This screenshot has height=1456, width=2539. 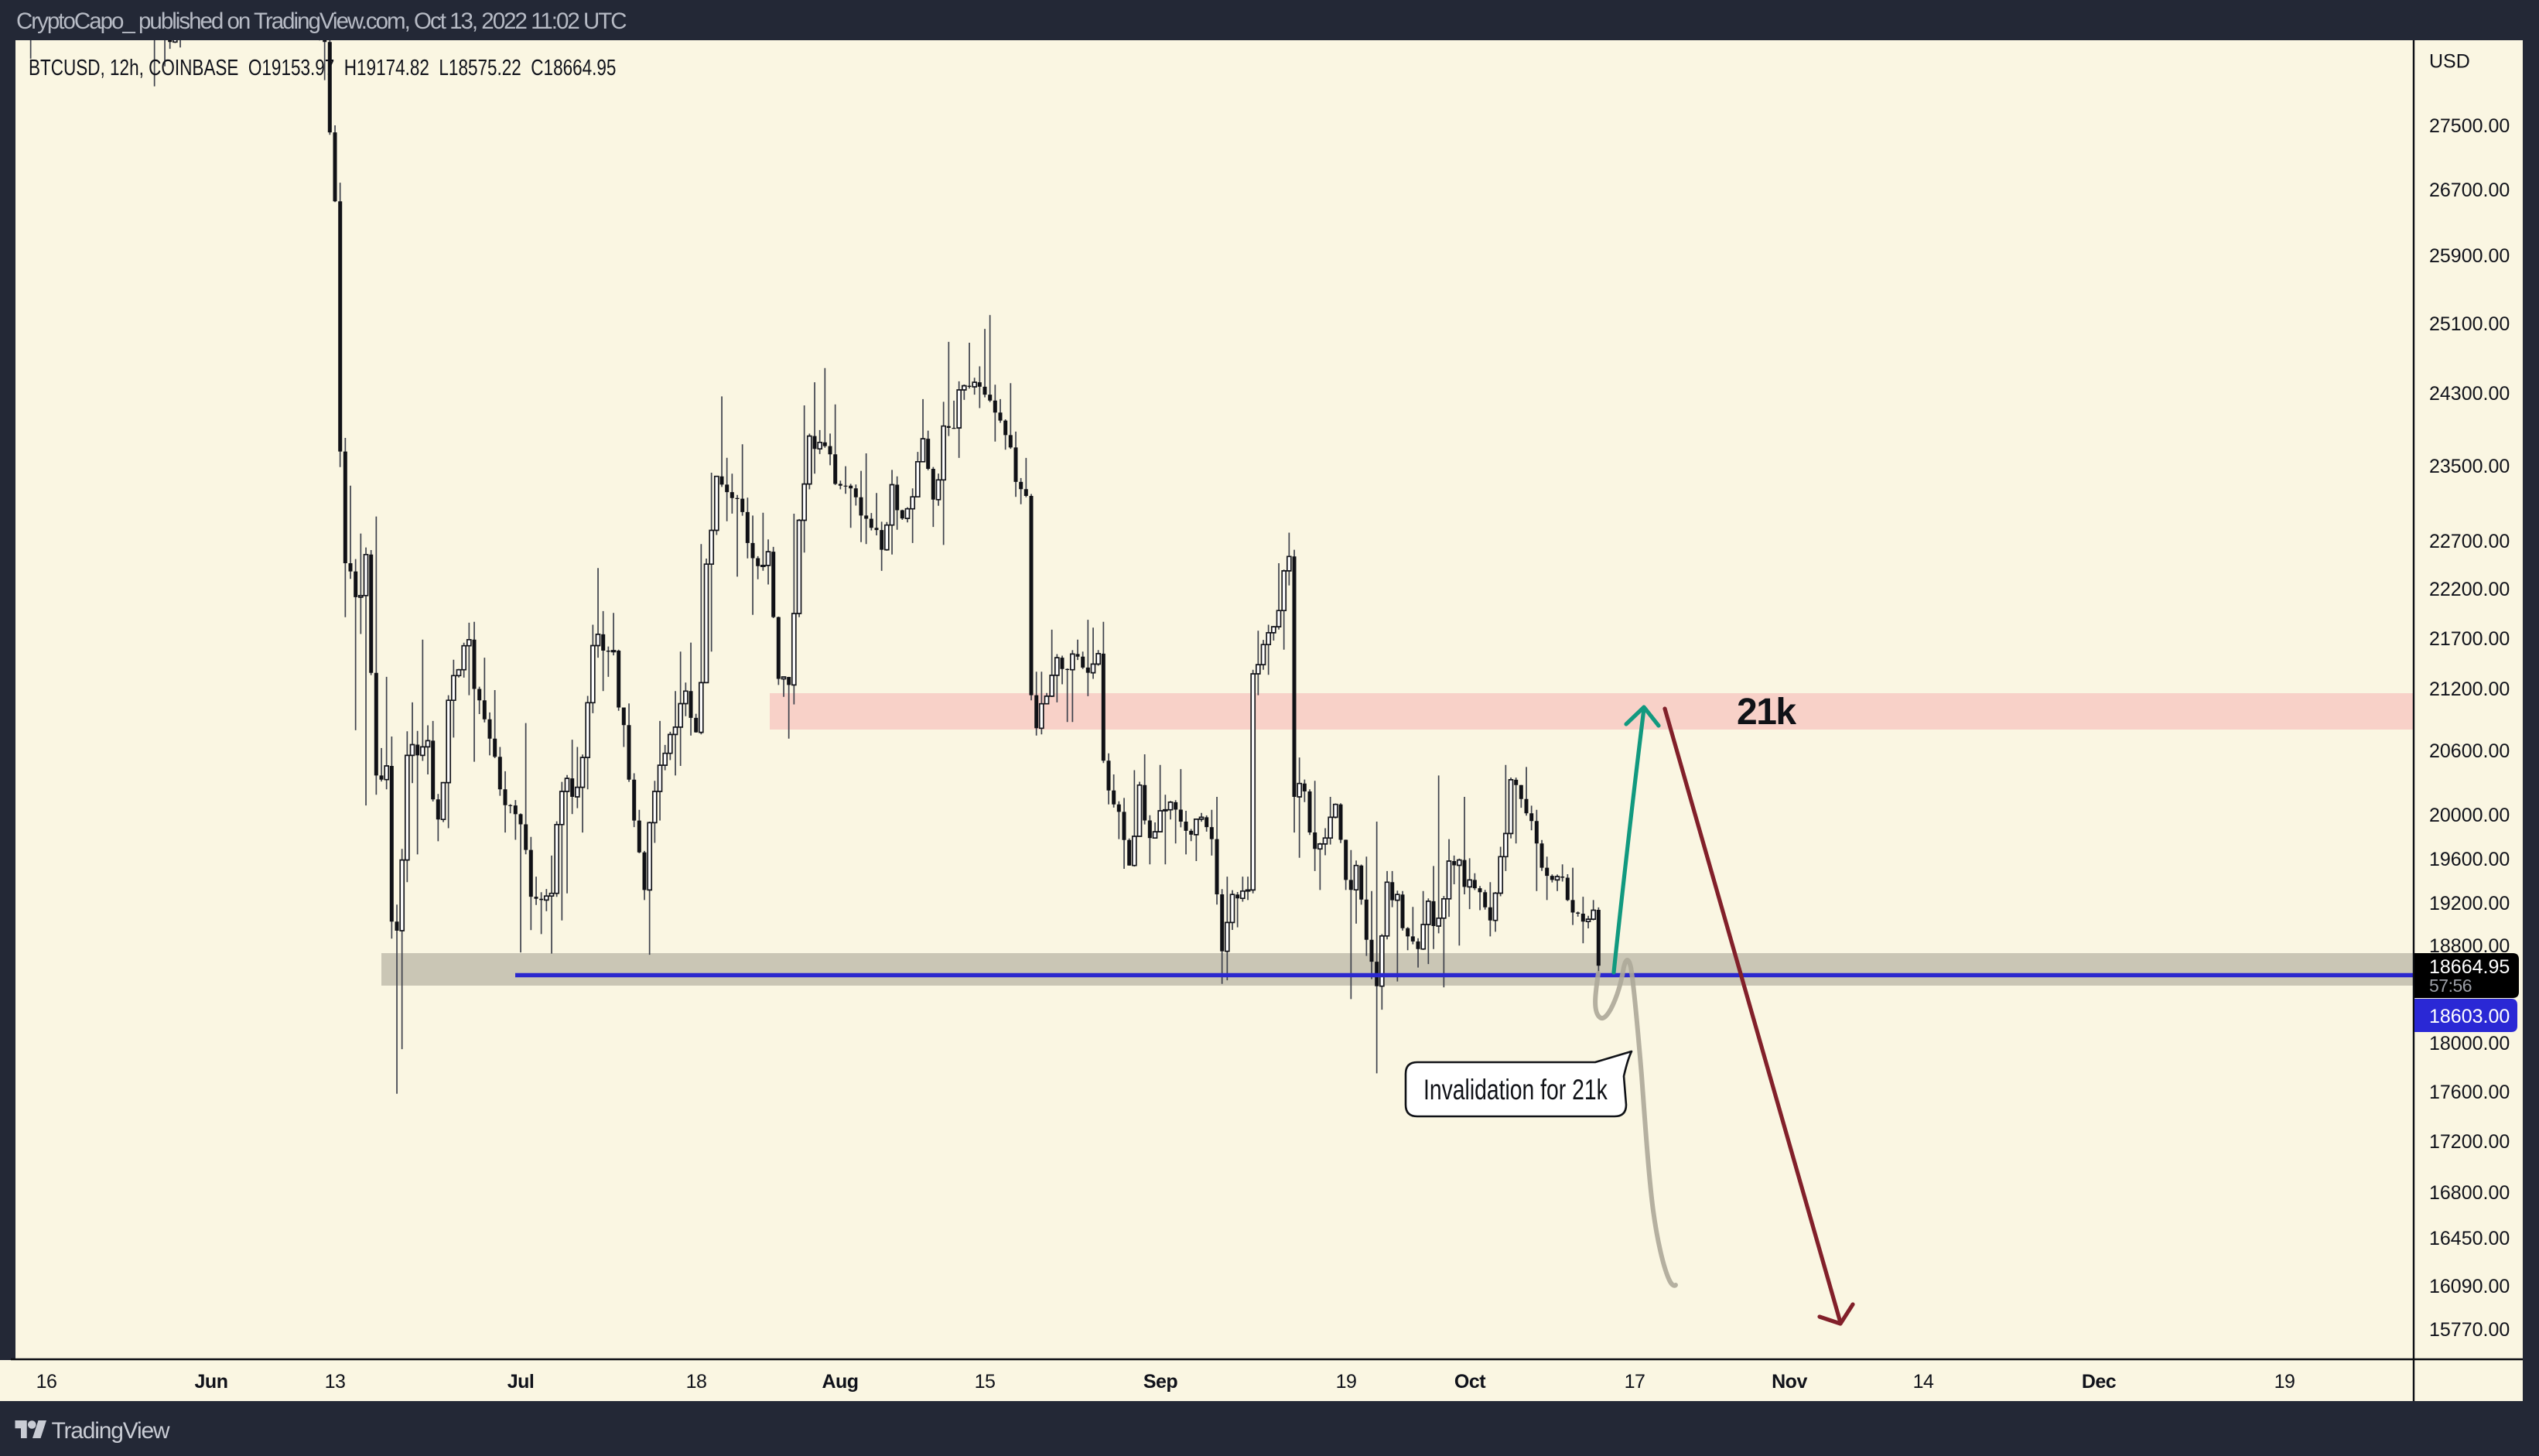 What do you see at coordinates (2469, 1193) in the screenshot?
I see `svg-text: 16800.00` at bounding box center [2469, 1193].